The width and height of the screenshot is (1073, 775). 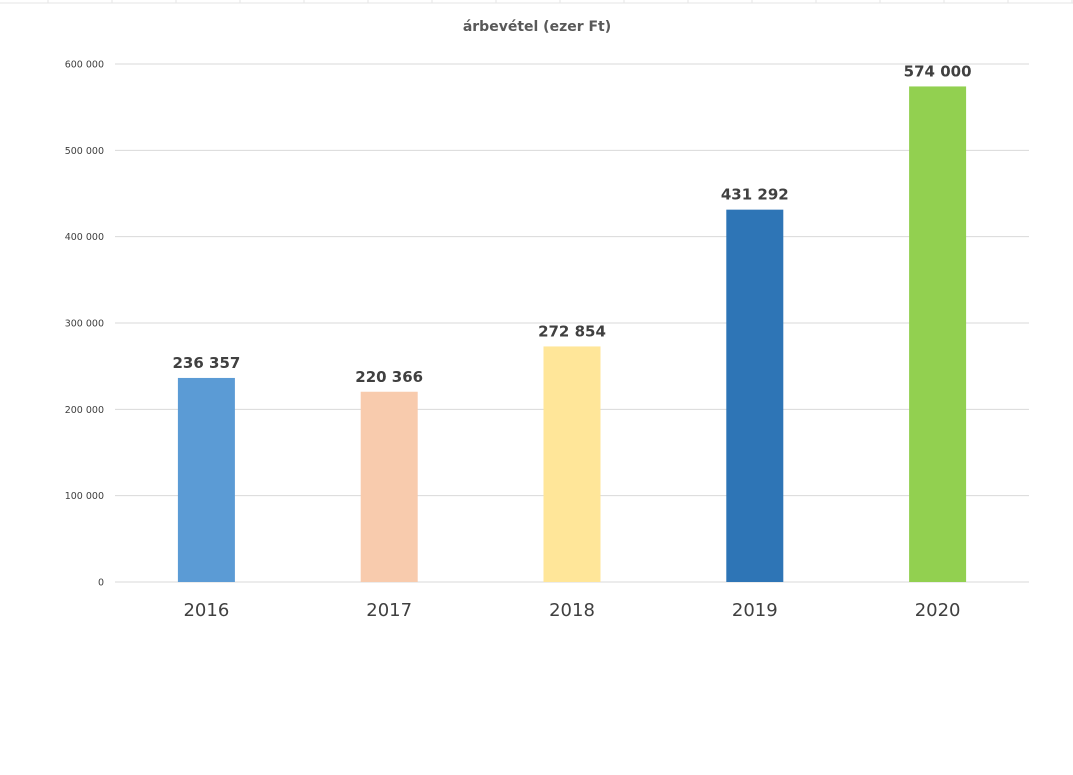 I want to click on data-label-2020: 574 000, so click(x=938, y=71).